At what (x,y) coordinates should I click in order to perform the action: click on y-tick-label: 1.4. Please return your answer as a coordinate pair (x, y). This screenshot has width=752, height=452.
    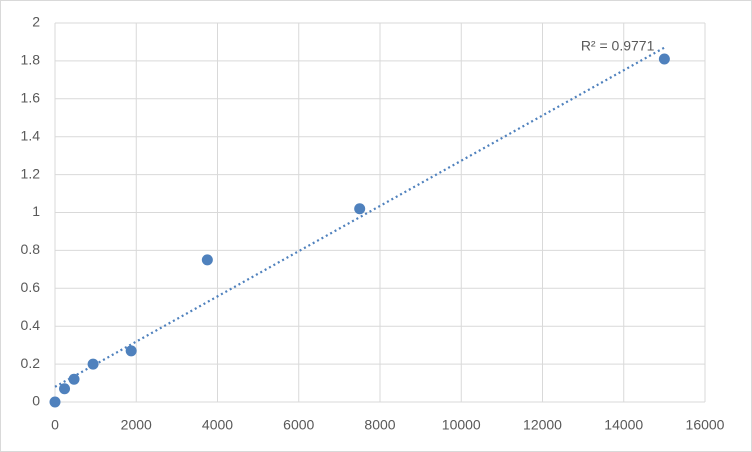
    Looking at the image, I should click on (31, 135).